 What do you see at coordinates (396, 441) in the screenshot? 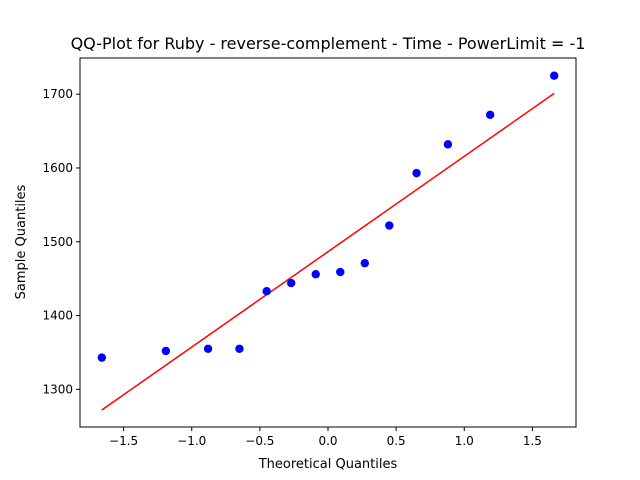
I see `x-tick-label: 0.5` at bounding box center [396, 441].